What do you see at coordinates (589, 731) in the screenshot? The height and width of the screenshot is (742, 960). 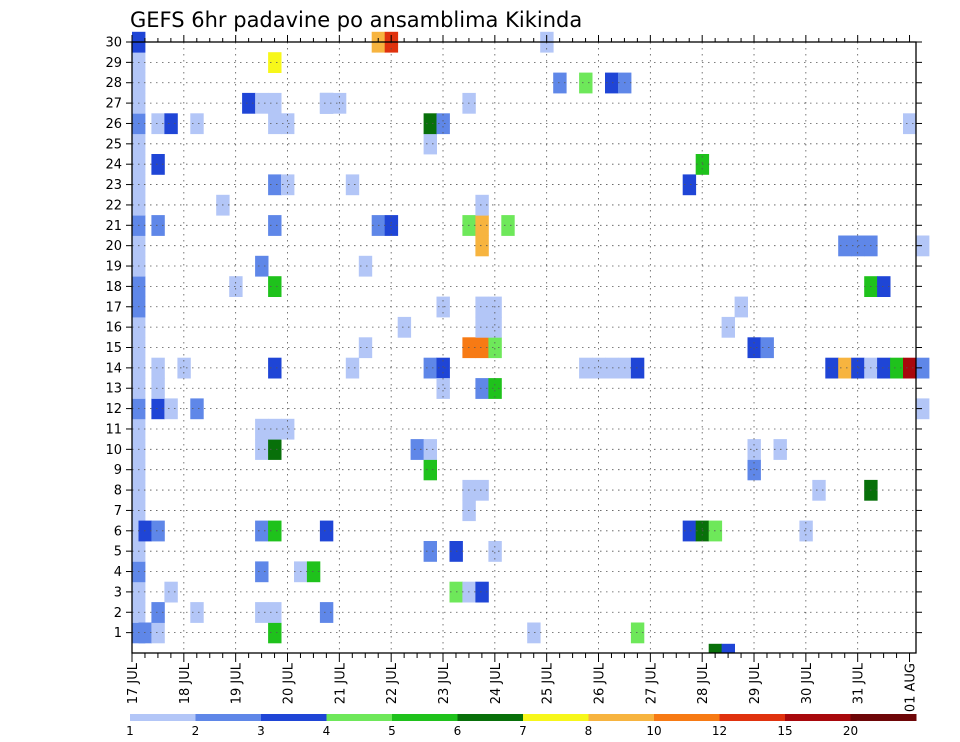 I see `colorbar-label: 8` at bounding box center [589, 731].